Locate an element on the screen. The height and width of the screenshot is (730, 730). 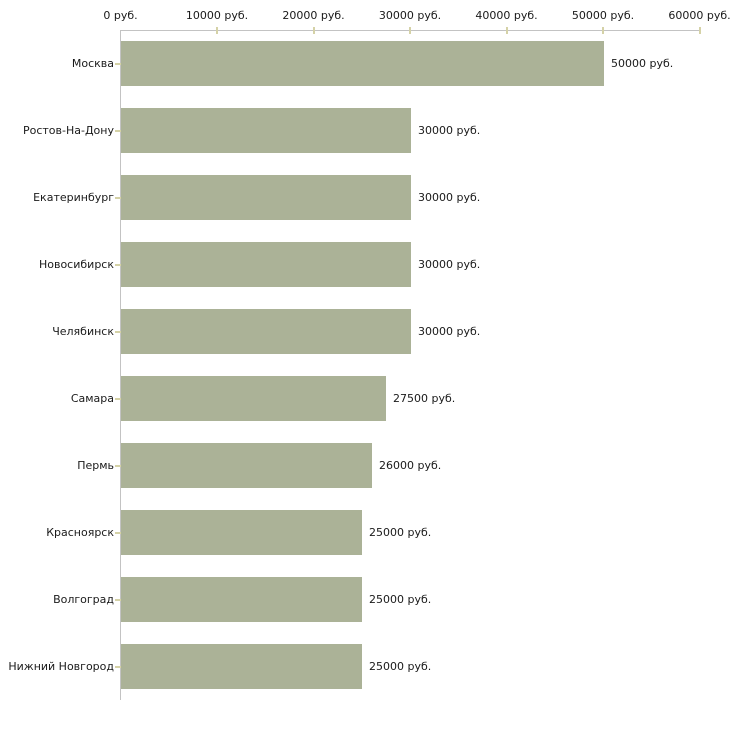
chart-row: Москва 50000 руб. is located at coordinates (365, 63).